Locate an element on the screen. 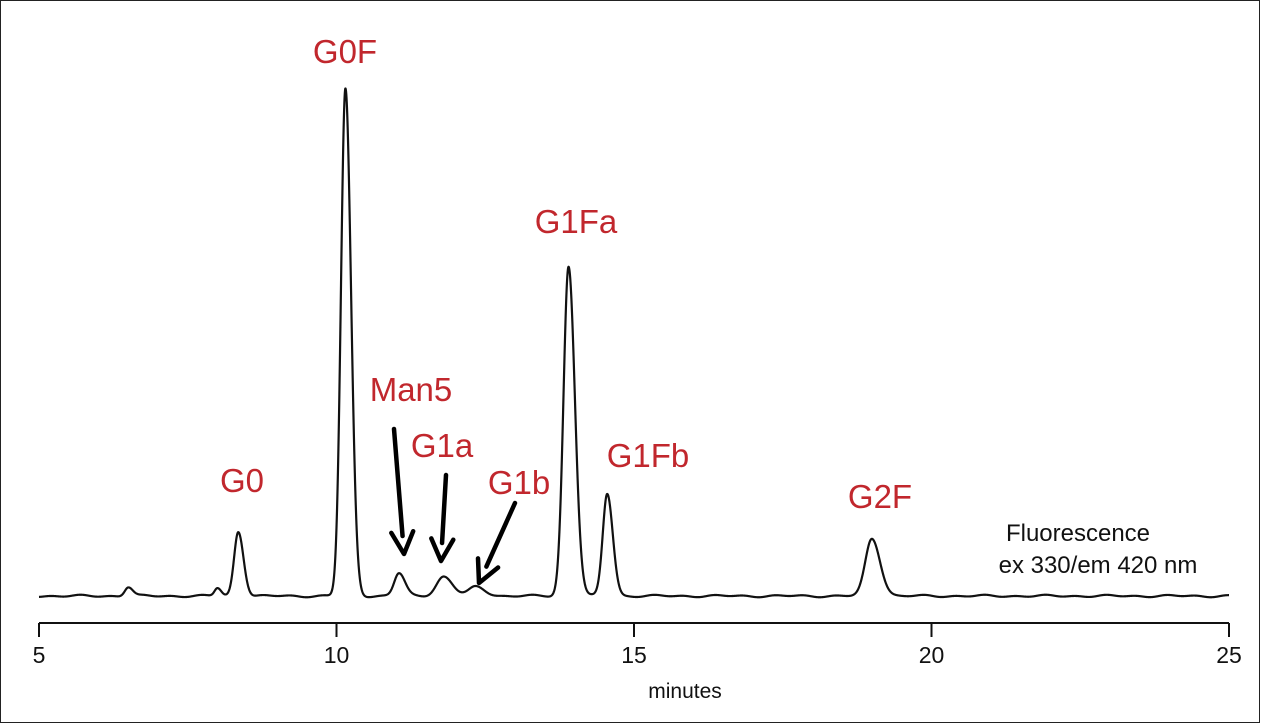  peak-label-g1fa: G1Fa is located at coordinates (576, 221).